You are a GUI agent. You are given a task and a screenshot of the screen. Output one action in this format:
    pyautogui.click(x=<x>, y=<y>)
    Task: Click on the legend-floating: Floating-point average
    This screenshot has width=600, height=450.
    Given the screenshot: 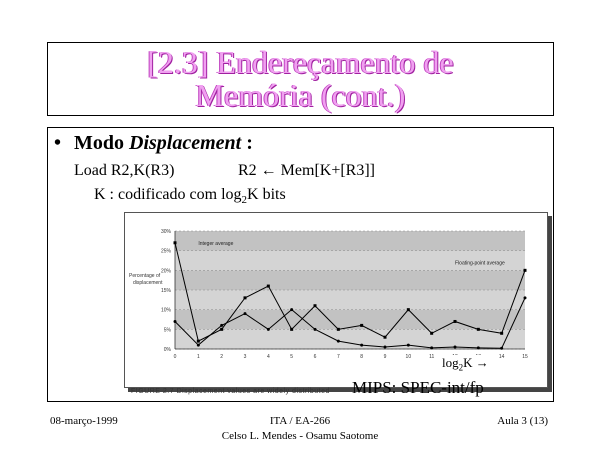 What is the action you would take?
    pyautogui.click(x=480, y=263)
    